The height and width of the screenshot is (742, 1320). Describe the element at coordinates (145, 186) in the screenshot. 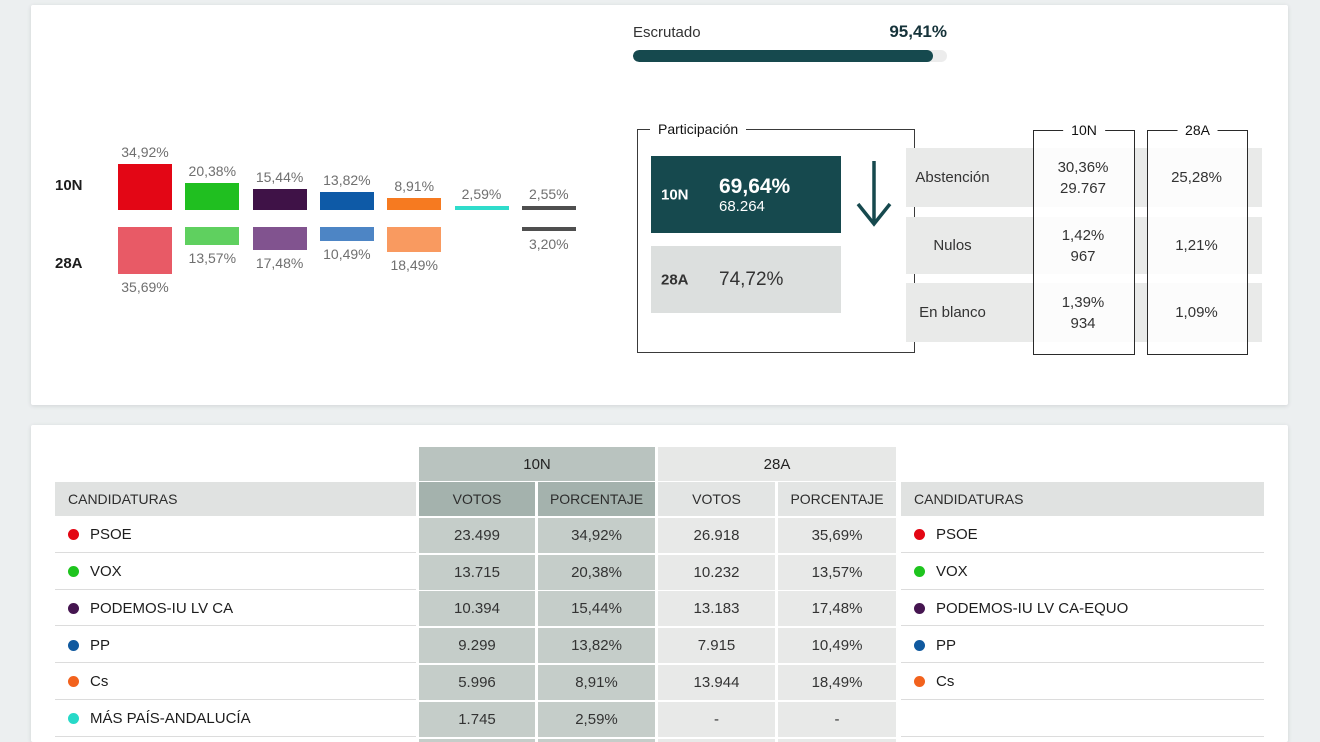

I see `bar-10n-psoe` at that location.